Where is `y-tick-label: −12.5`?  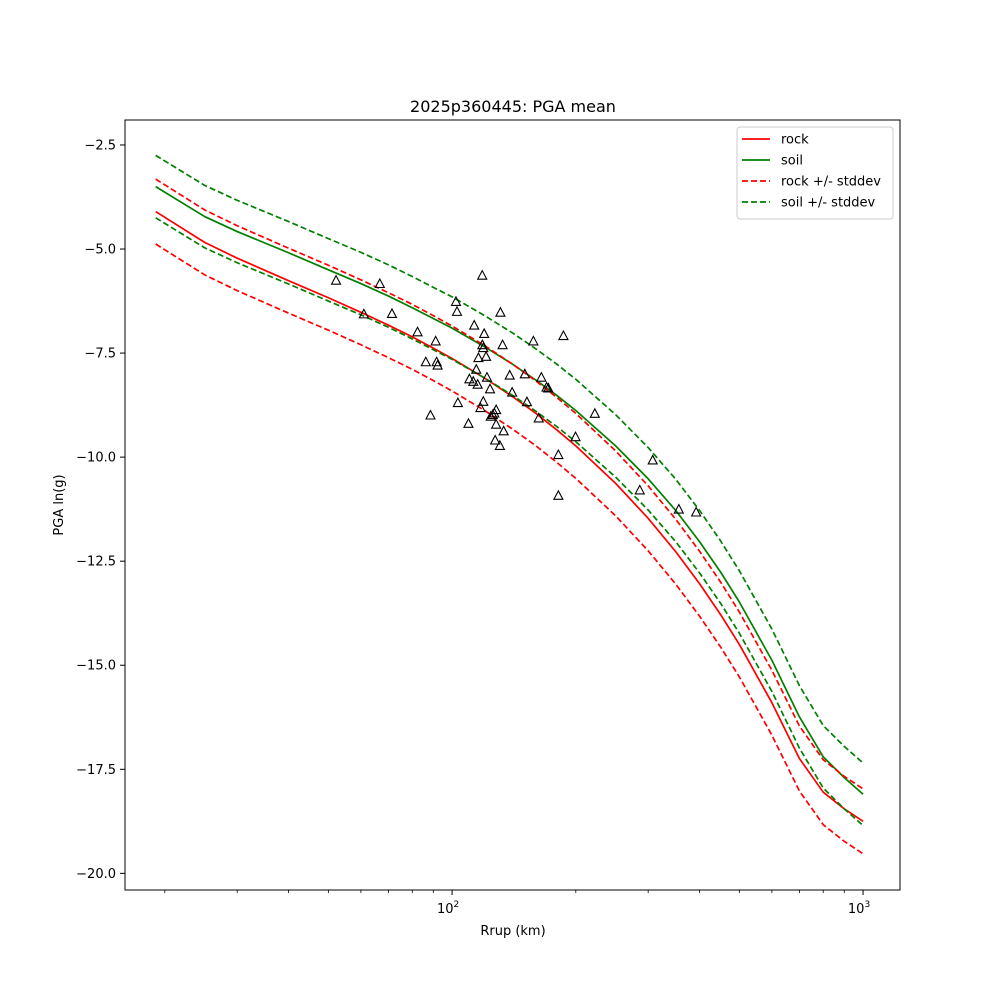 y-tick-label: −12.5 is located at coordinates (96, 562).